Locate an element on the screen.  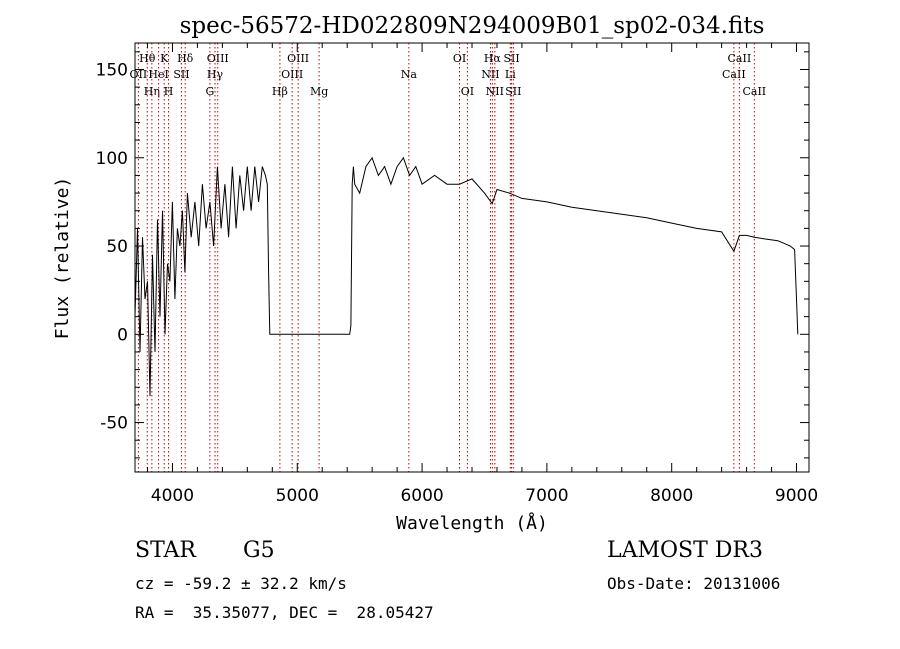
spectral-line-label: OII is located at coordinates (139, 74).